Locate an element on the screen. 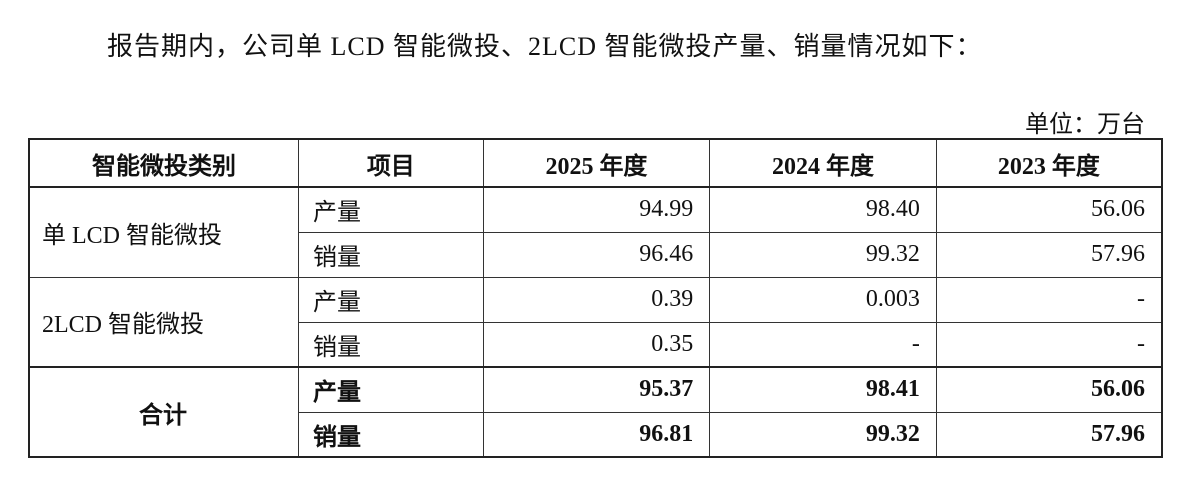 The image size is (1190, 494). header-cell: 2025 年度 is located at coordinates (596, 163).